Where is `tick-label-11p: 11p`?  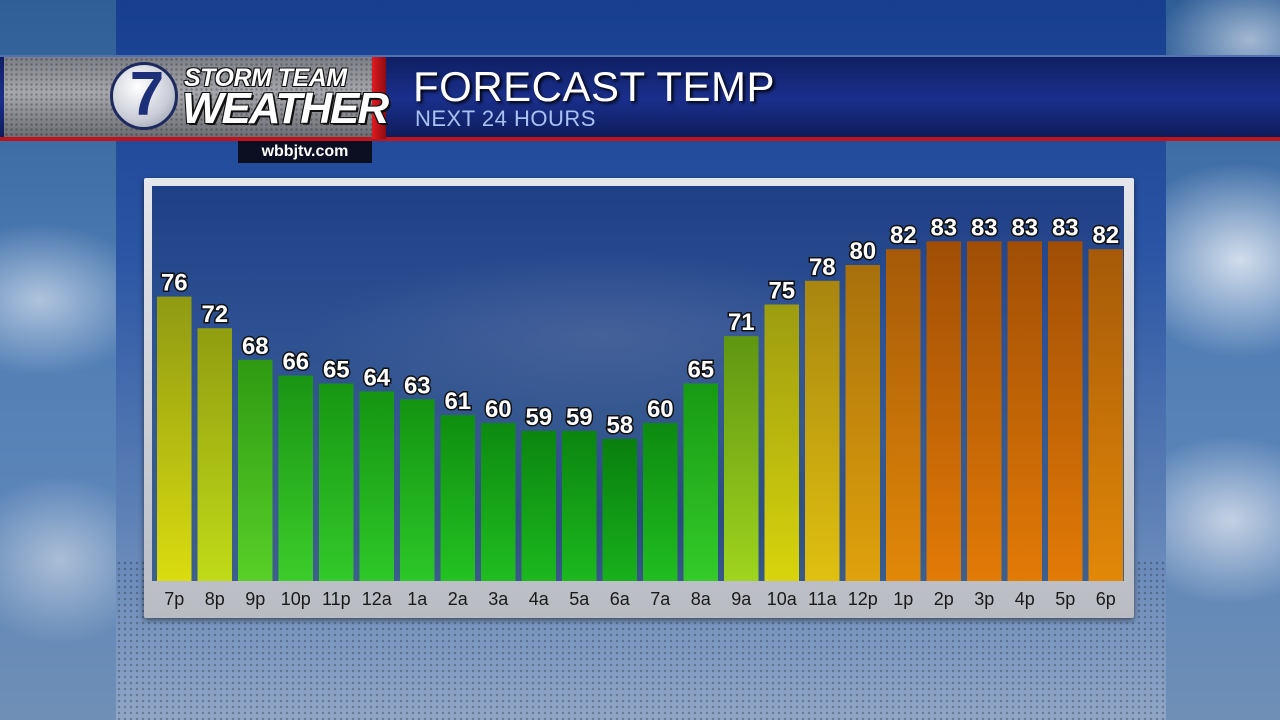 tick-label-11p: 11p is located at coordinates (336, 599).